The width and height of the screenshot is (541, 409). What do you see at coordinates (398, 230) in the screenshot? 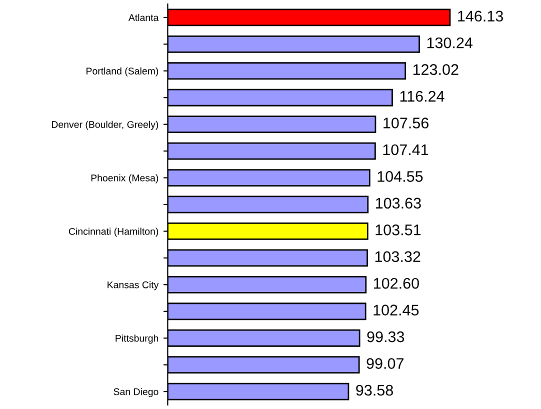
I see `data-label: 103.51` at bounding box center [398, 230].